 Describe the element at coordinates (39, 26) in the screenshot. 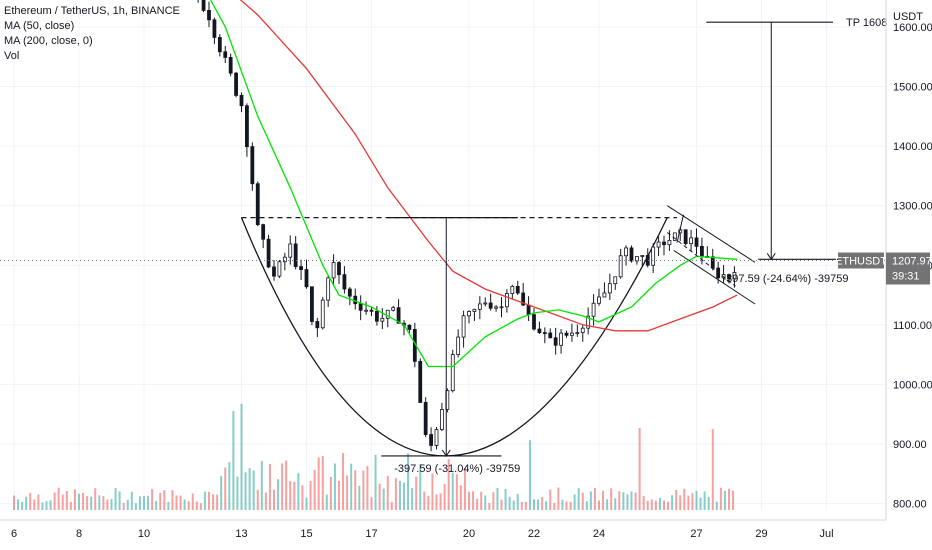

I see `legend-ma50: MA (50, close)` at that location.